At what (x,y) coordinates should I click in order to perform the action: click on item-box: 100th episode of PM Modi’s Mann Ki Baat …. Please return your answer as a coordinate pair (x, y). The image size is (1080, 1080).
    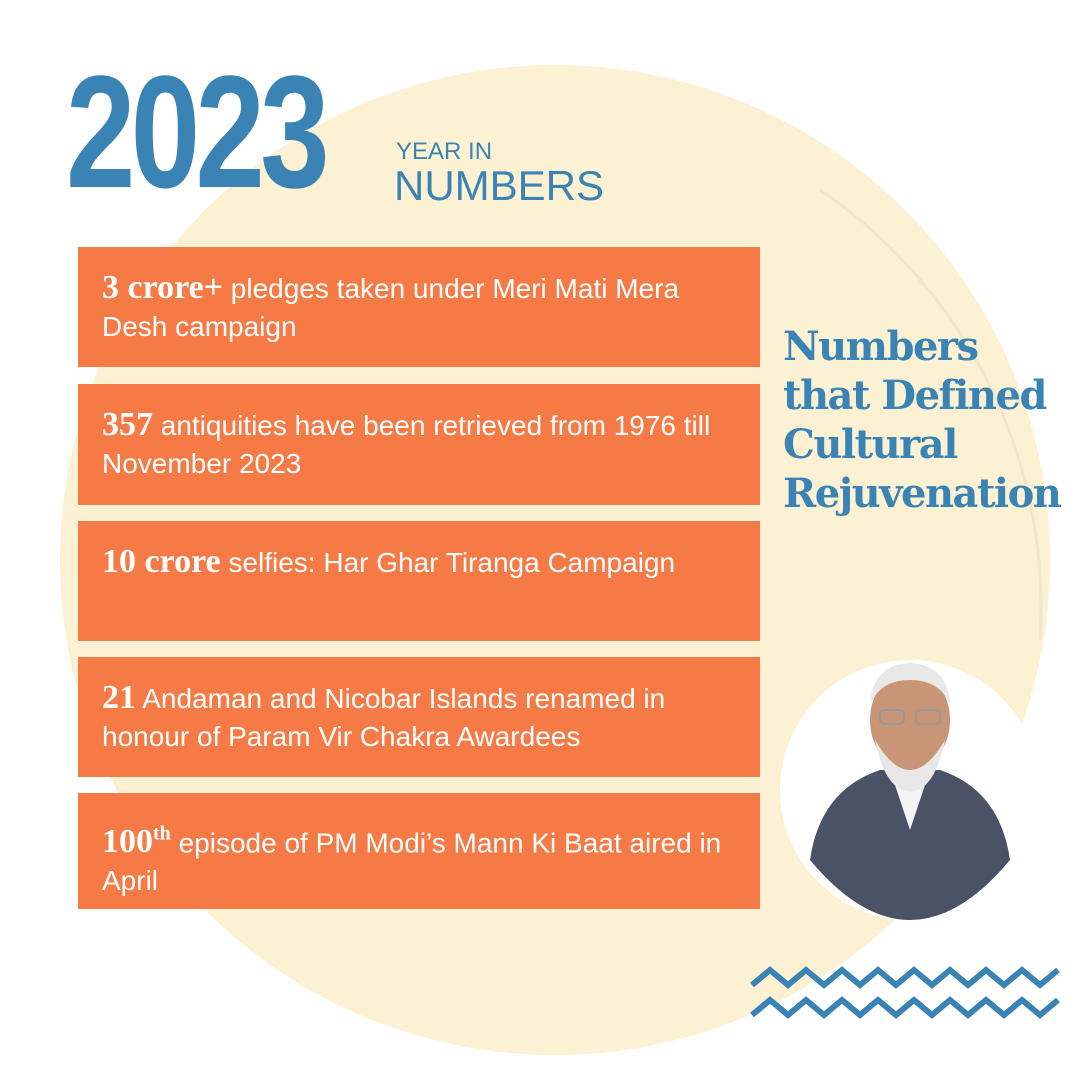
    Looking at the image, I should click on (419, 851).